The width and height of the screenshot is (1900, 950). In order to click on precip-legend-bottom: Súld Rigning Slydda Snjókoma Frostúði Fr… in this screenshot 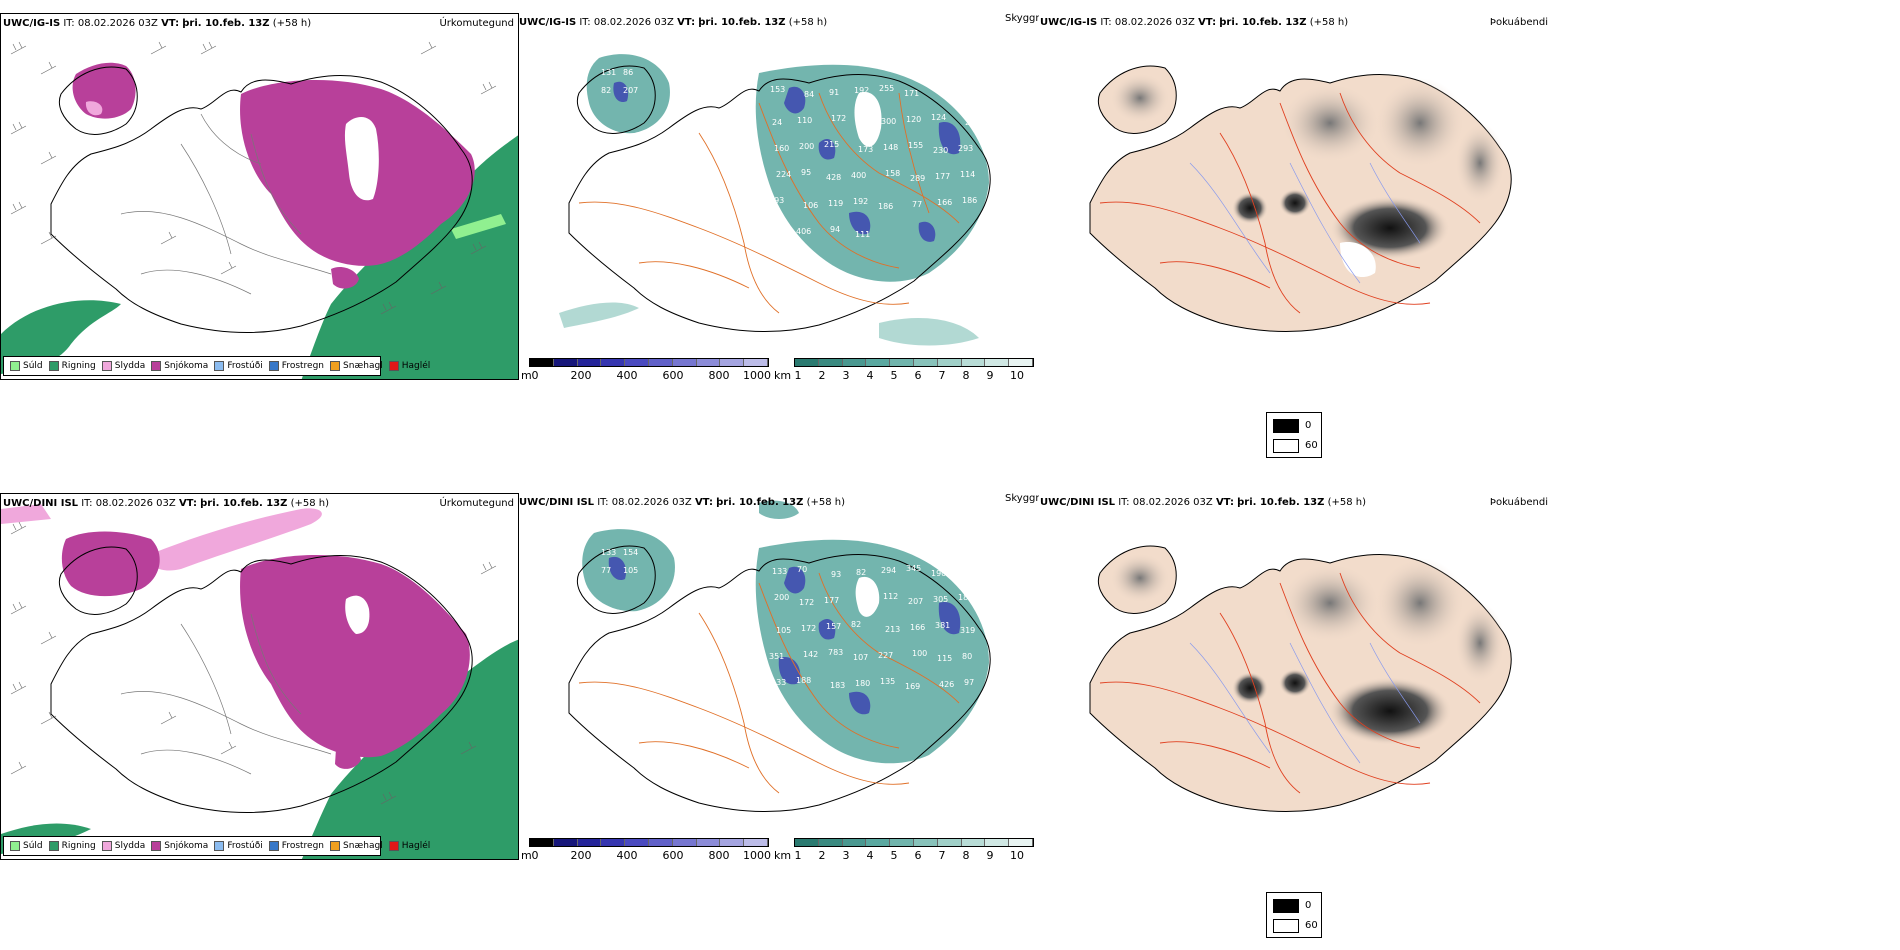, I will do `click(216, 846)`.